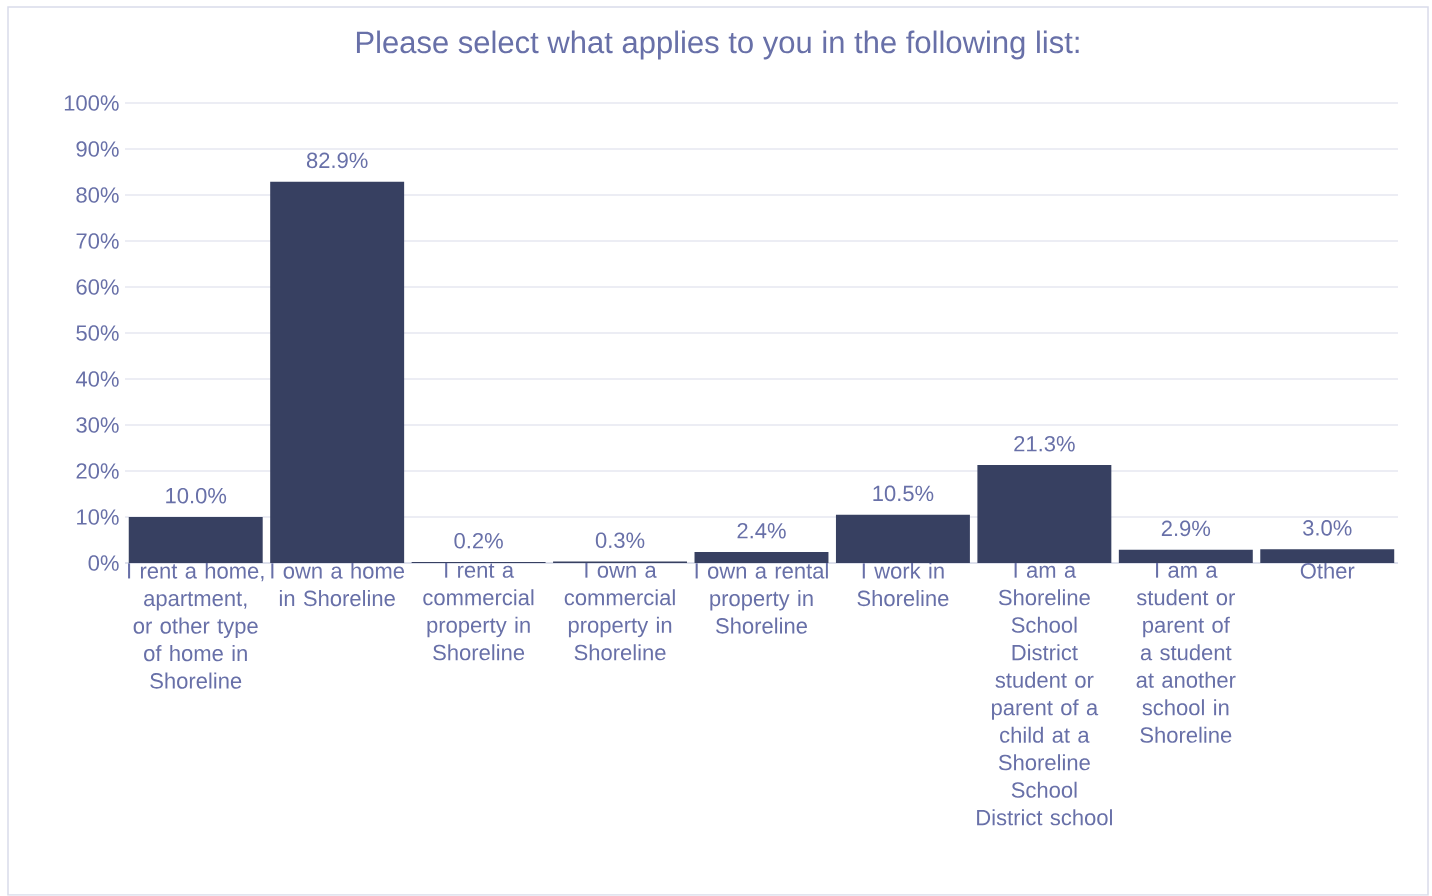  Describe the element at coordinates (196, 496) in the screenshot. I see `data-label: 10.0%` at that location.